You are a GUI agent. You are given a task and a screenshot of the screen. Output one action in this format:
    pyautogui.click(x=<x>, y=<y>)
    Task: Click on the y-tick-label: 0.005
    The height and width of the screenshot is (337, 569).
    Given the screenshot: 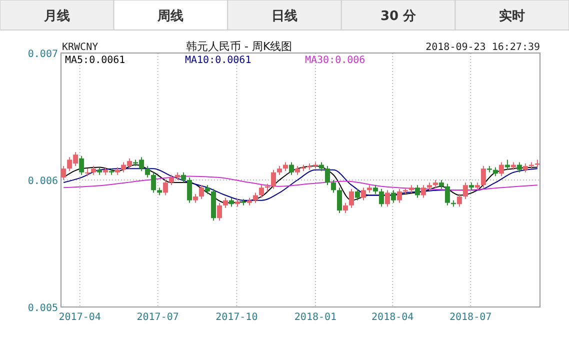 What is the action you would take?
    pyautogui.click(x=43, y=308)
    